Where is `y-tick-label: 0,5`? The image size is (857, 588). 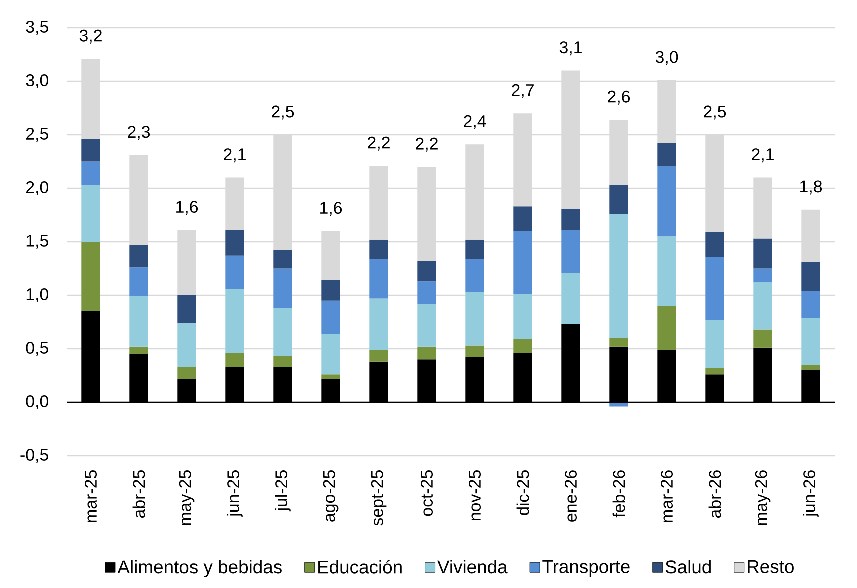
y-tick-label: 0,5 is located at coordinates (37, 349).